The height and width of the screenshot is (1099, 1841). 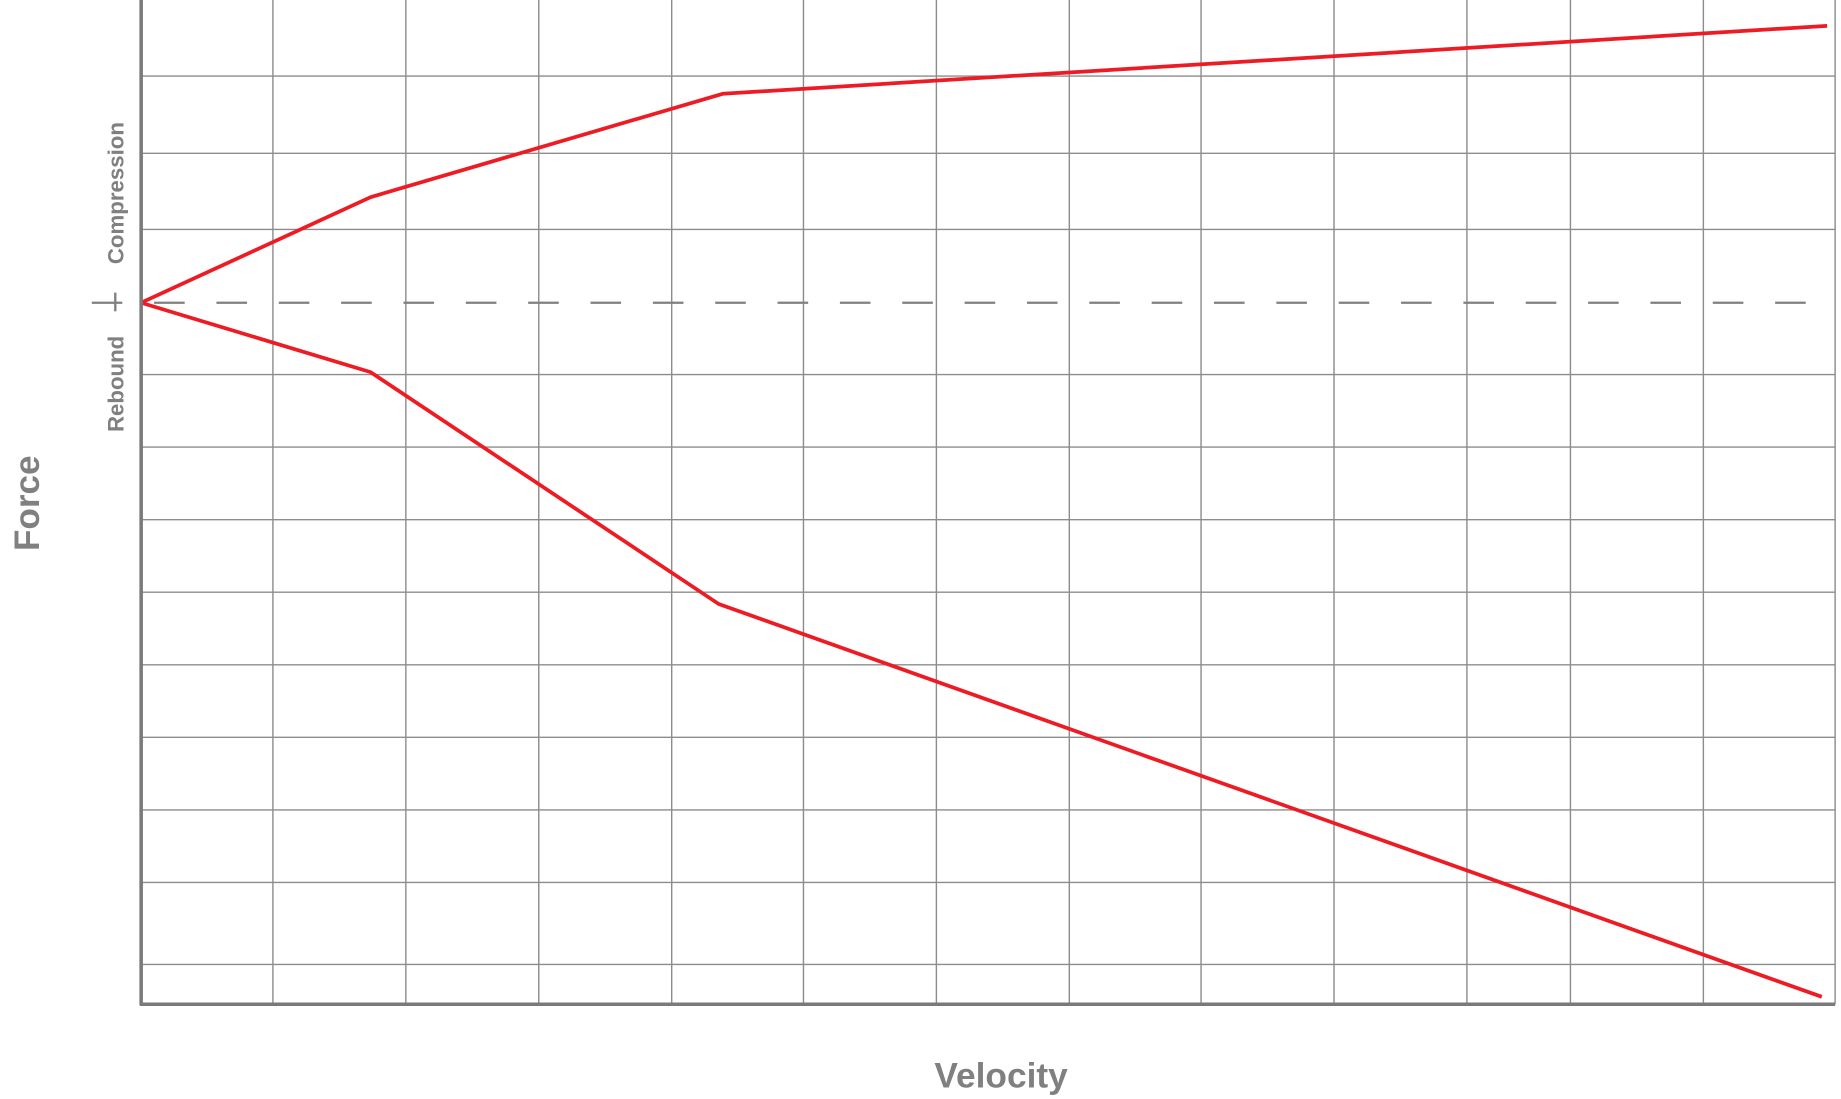 What do you see at coordinates (1001, 1075) in the screenshot?
I see `x-axis-label: Velocity` at bounding box center [1001, 1075].